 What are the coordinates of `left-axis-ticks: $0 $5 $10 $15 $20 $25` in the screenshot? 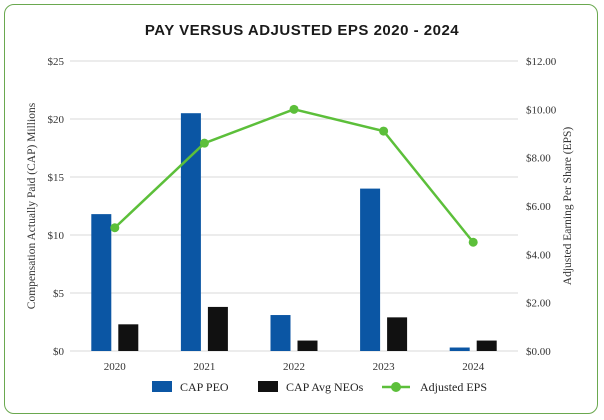 It's located at (56, 207).